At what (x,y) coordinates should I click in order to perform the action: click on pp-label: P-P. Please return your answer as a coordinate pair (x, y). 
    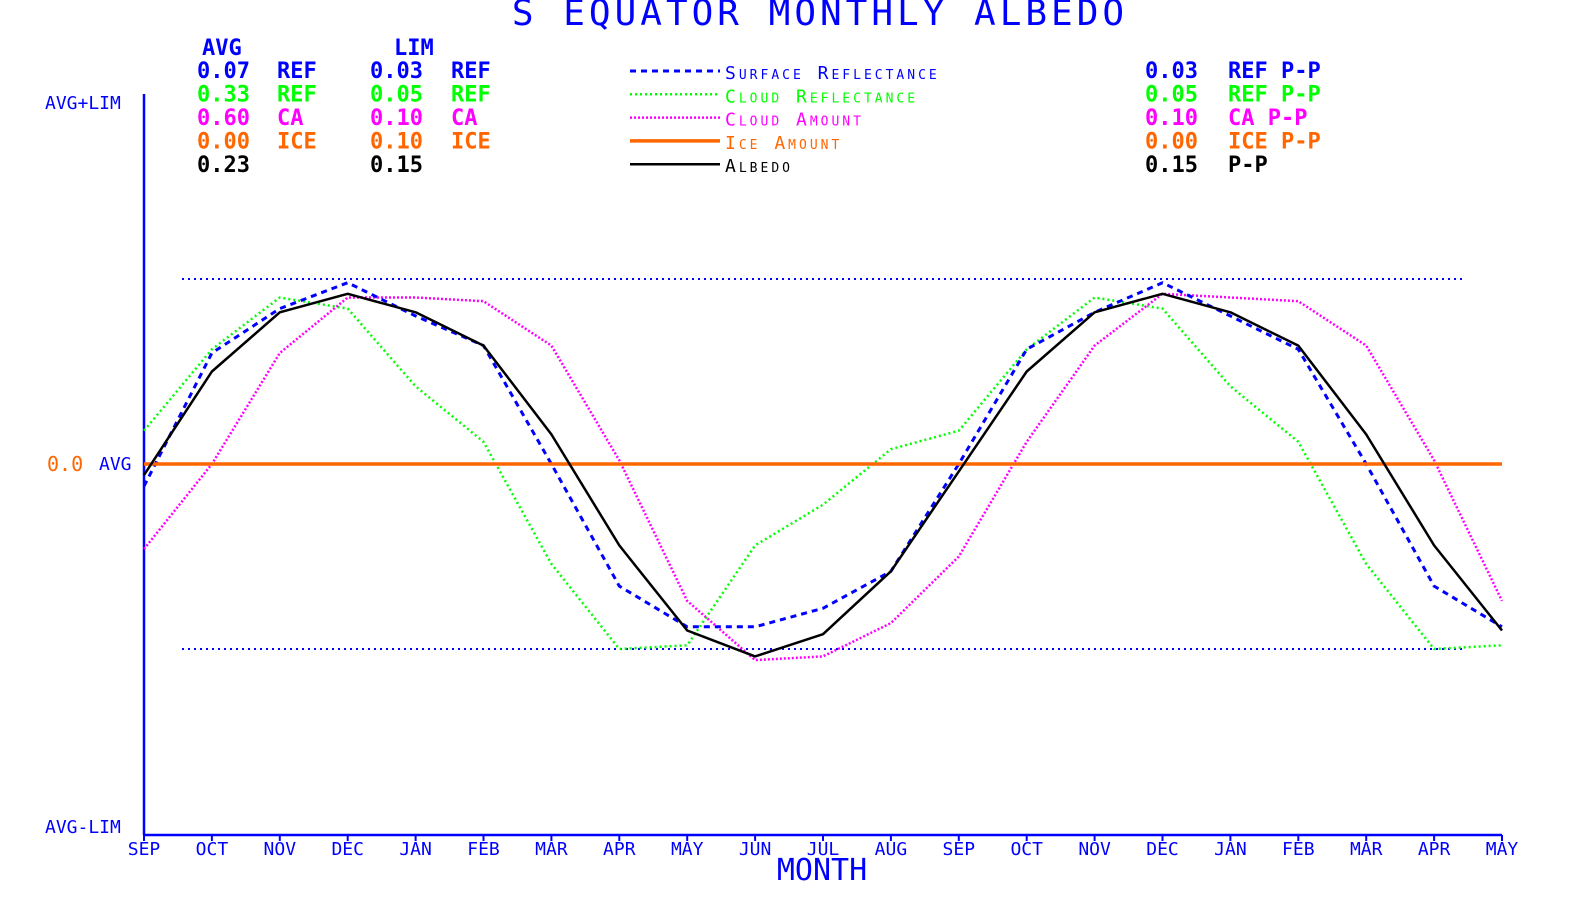
    Looking at the image, I should click on (1248, 165).